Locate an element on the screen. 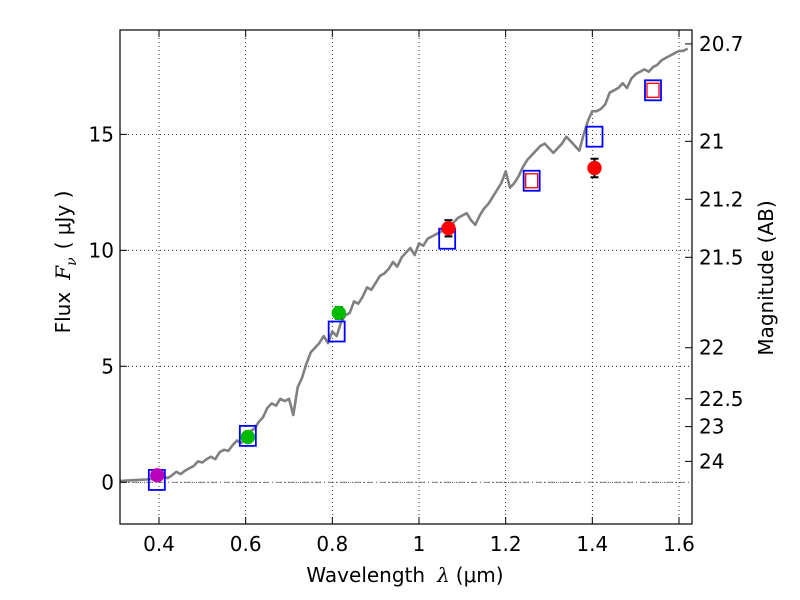 This screenshot has height=600, width=800. x-tick-label: 1.2 is located at coordinates (506, 544).